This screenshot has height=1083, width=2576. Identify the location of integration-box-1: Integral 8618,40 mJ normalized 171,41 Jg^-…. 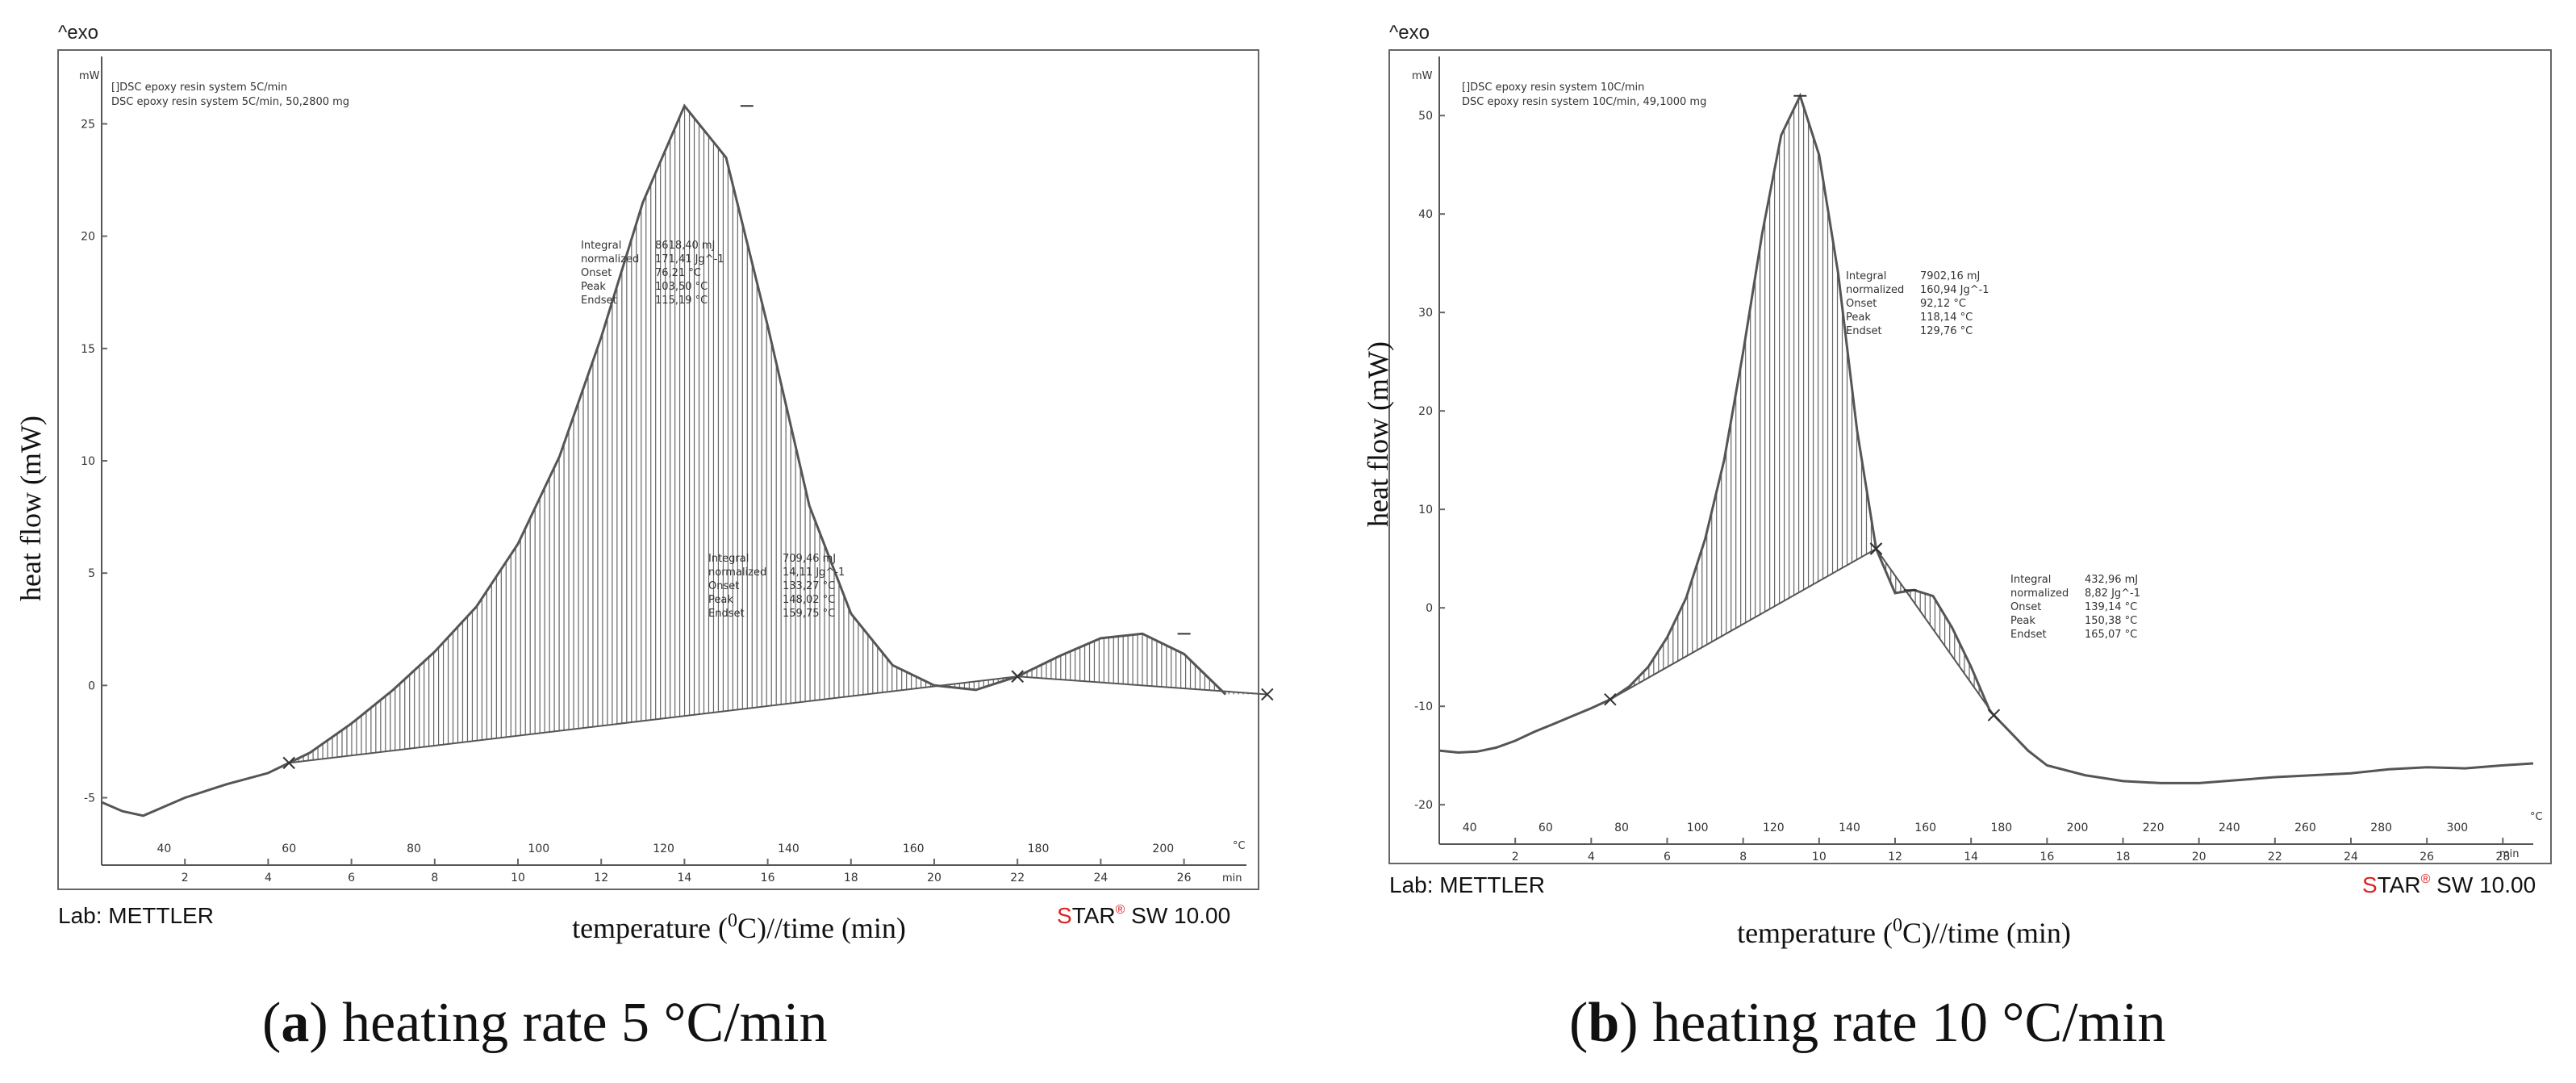
(652, 273).